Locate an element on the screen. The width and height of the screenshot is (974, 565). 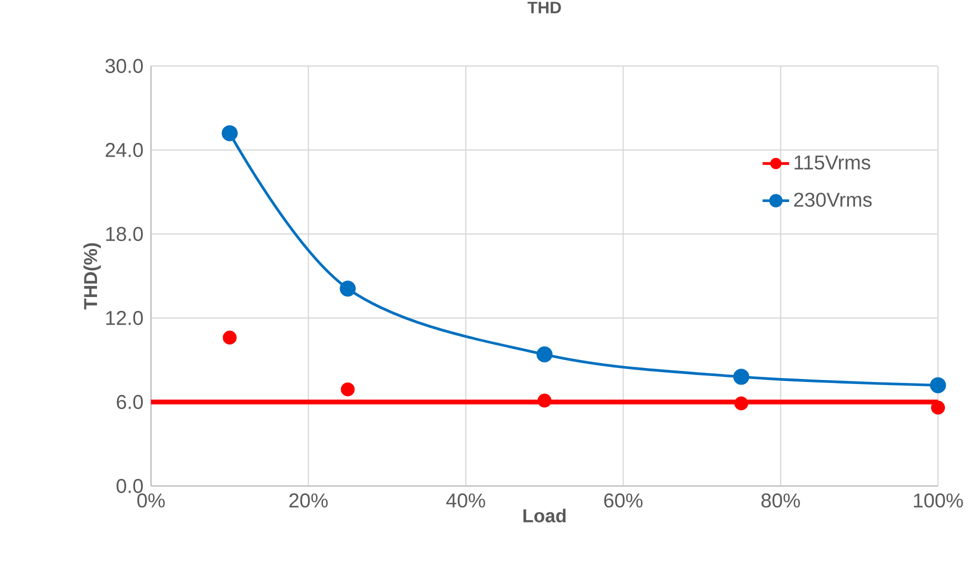
y-tick-label: 12.0 is located at coordinates (124, 318).